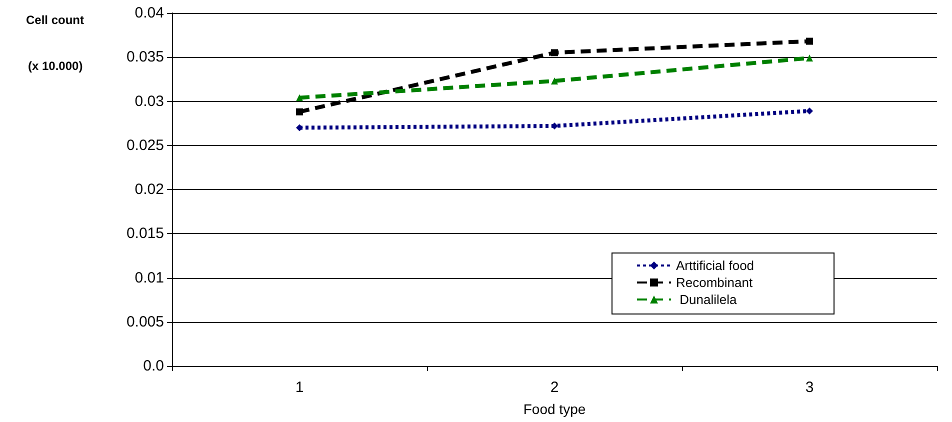 This screenshot has height=422, width=952. I want to click on y-tick-label: 0.04, so click(149, 13).